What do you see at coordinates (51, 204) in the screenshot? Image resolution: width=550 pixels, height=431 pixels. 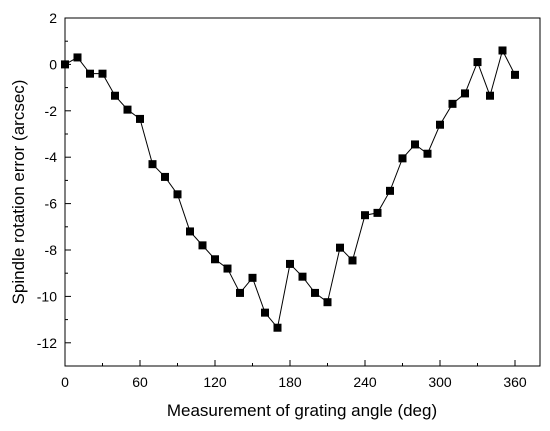 I see `y-tick-label: -6` at bounding box center [51, 204].